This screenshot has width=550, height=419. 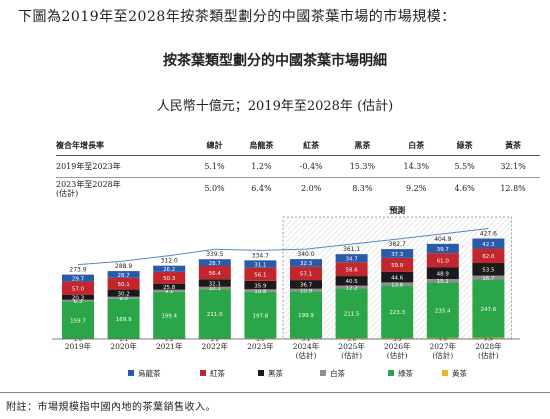 I want to click on data-label: 61.0, so click(x=443, y=262).